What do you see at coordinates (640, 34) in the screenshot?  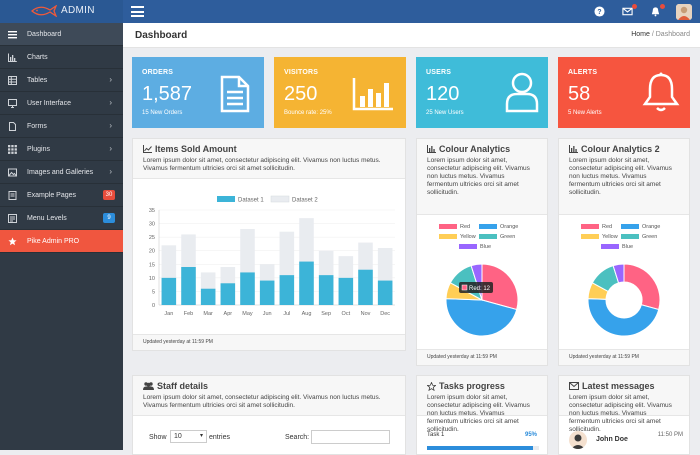 I see `breadcrumb-home-link: Home` at bounding box center [640, 34].